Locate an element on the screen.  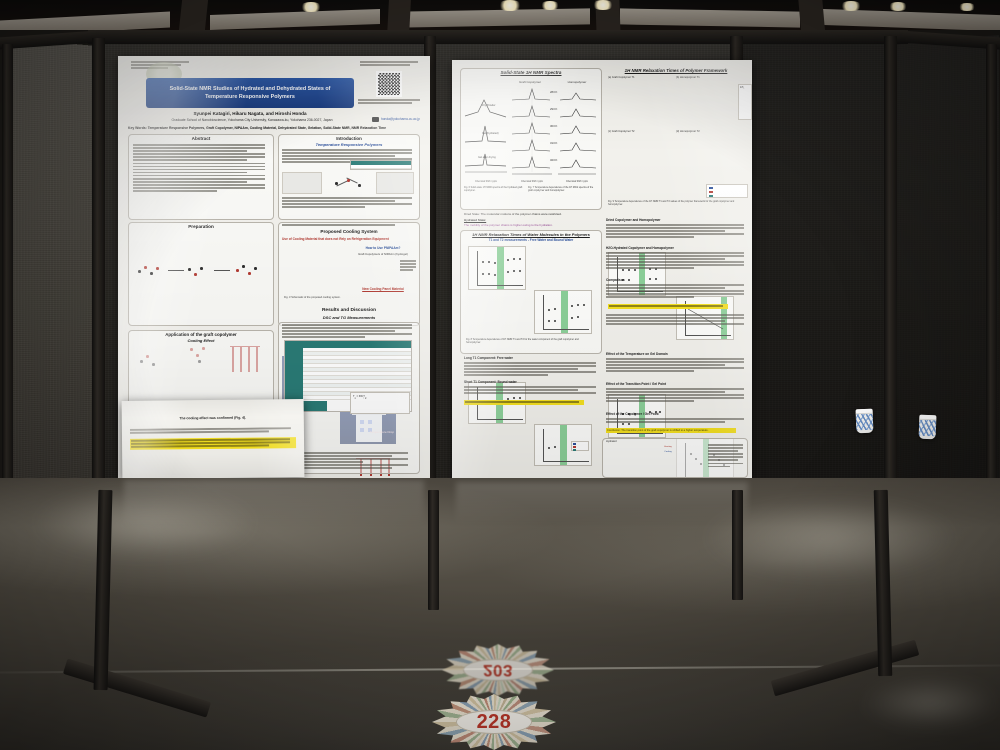
results-conclusion-text is located at coordinates (348, 467).